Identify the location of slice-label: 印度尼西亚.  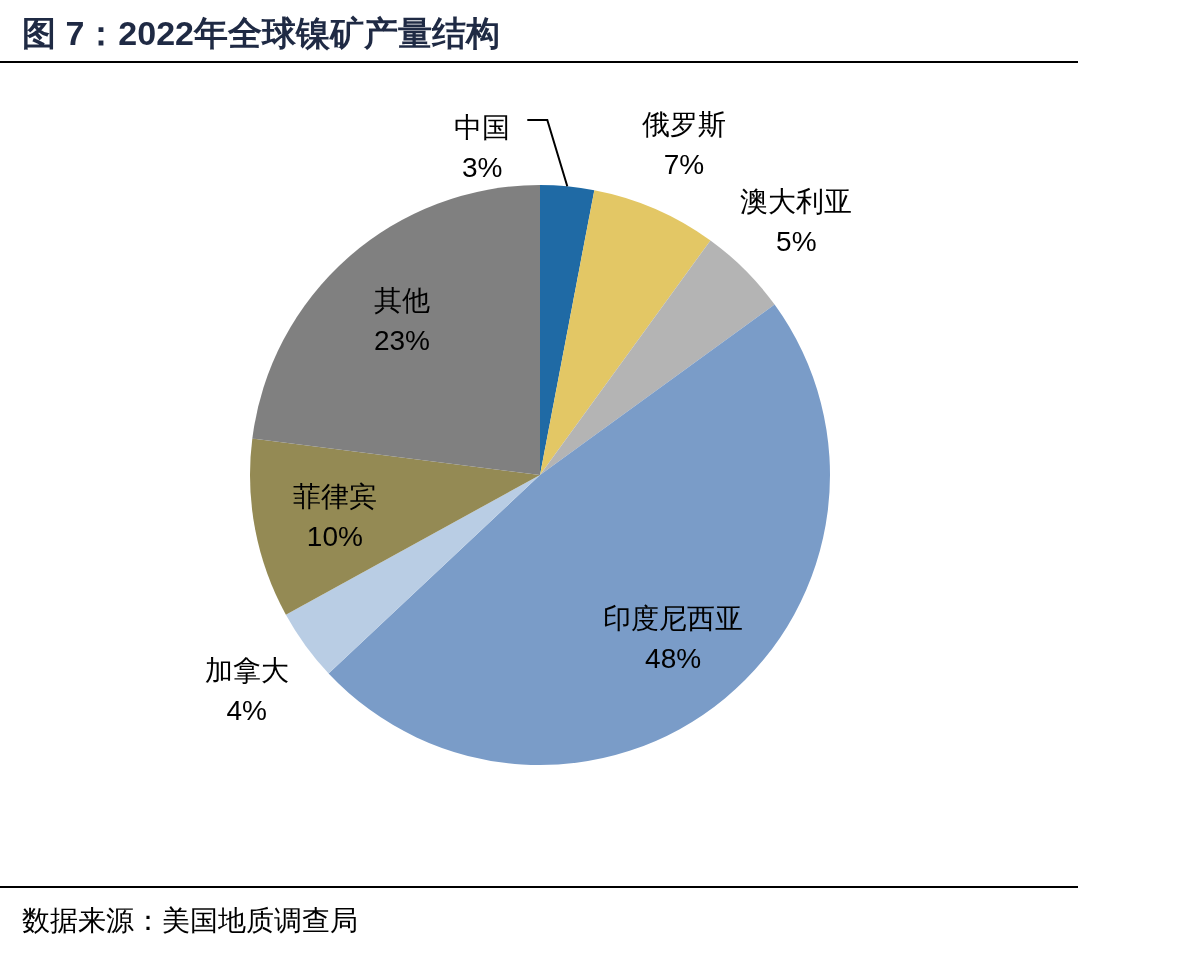
(673, 618).